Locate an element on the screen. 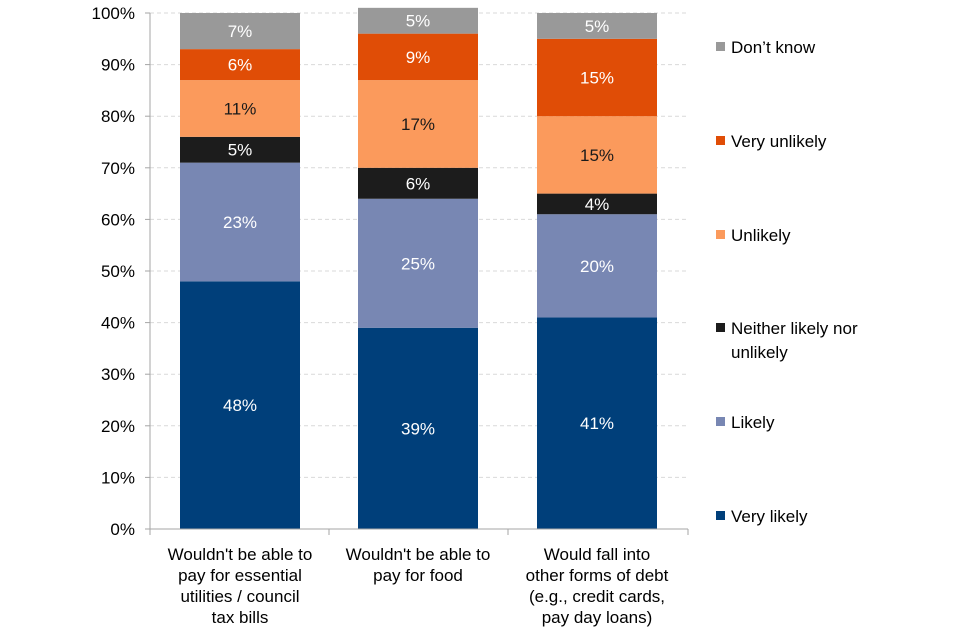  data-label: 17% is located at coordinates (418, 124).